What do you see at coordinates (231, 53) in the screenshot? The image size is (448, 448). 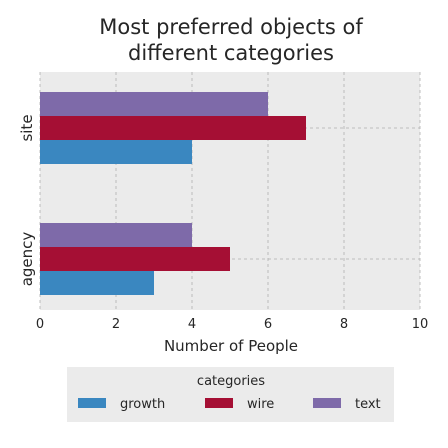 I see `chart-title-line-2: different categories` at bounding box center [231, 53].